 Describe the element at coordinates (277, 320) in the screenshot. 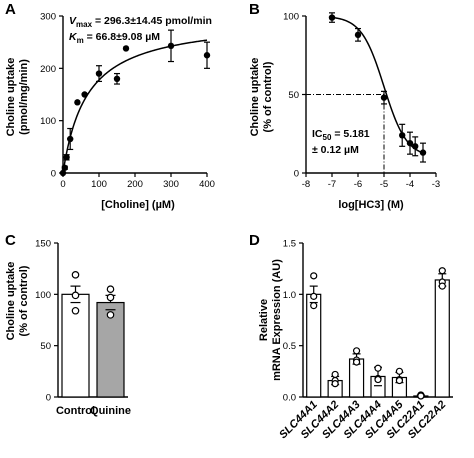

I see `panel-d-y-label-line2: mRNA Expression (AU)` at that location.